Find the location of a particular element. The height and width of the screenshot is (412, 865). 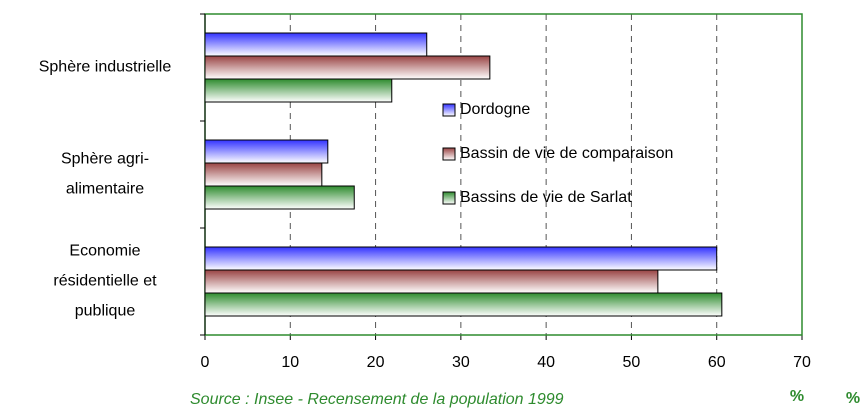

x-tick-label: 60 is located at coordinates (717, 362).